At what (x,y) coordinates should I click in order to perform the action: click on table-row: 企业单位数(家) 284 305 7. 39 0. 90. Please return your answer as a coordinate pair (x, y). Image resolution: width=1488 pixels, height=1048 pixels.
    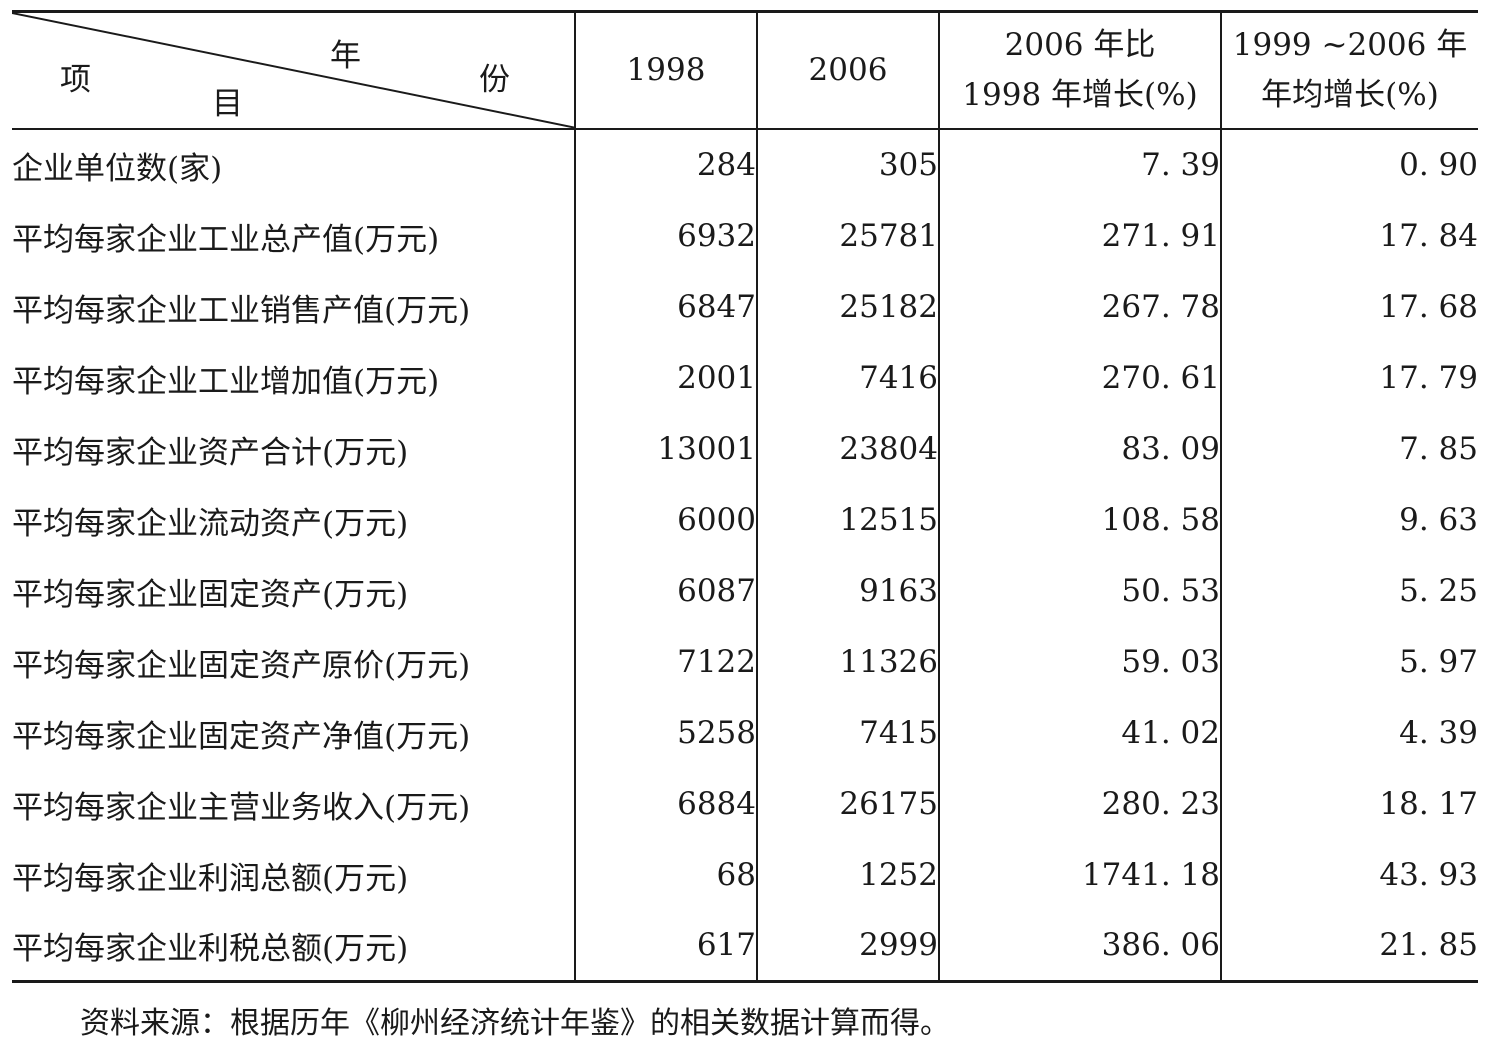
    Looking at the image, I should click on (745, 164).